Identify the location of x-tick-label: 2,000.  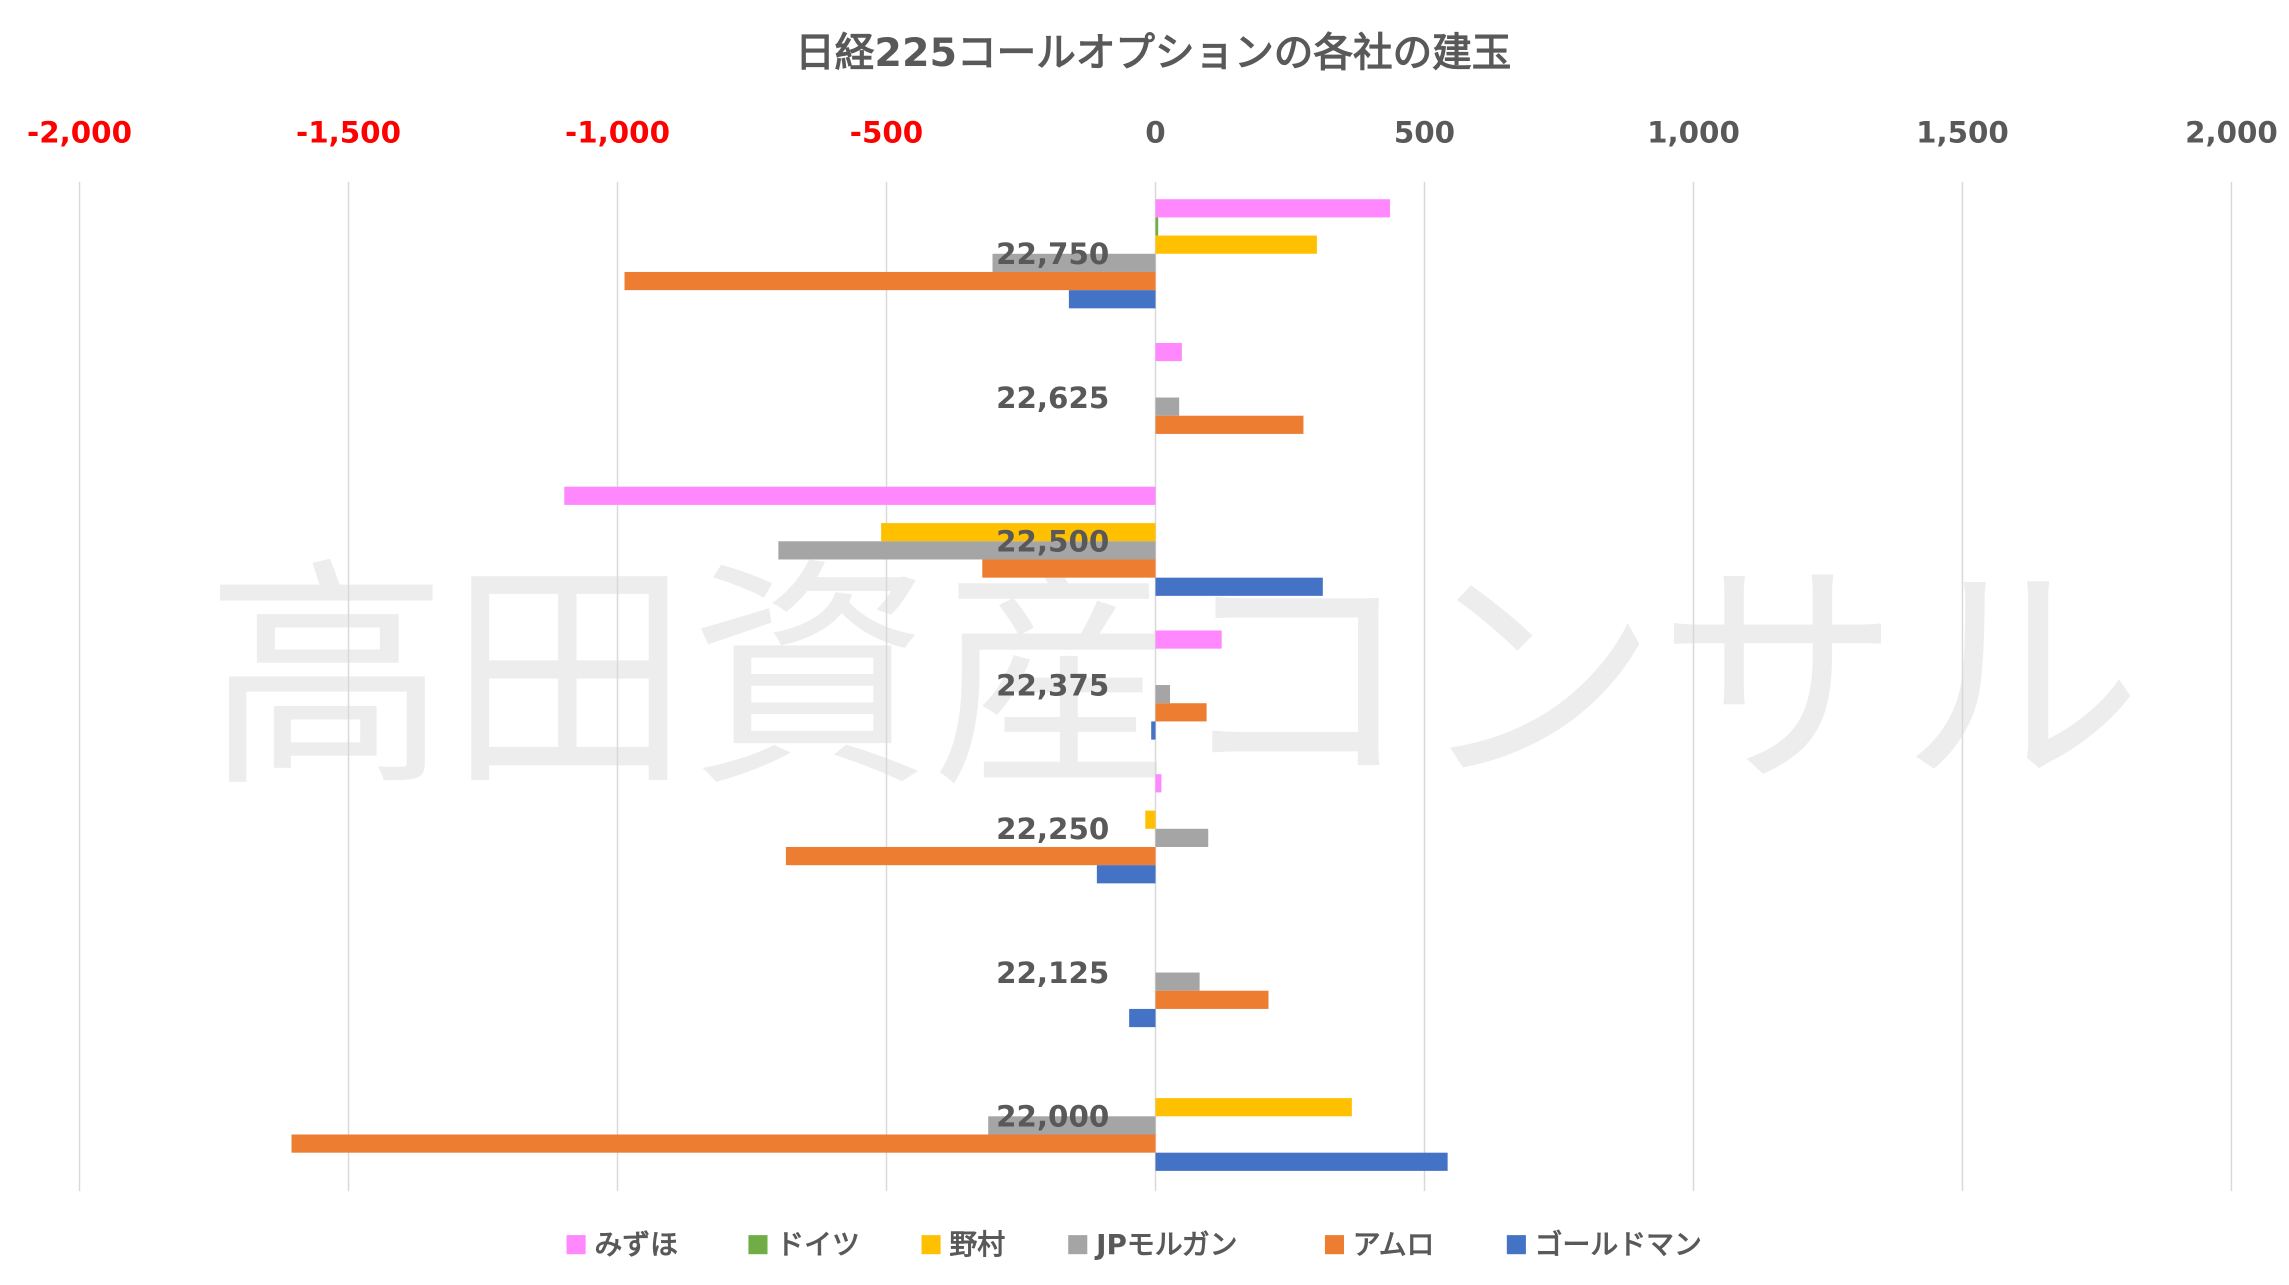
(2231, 132).